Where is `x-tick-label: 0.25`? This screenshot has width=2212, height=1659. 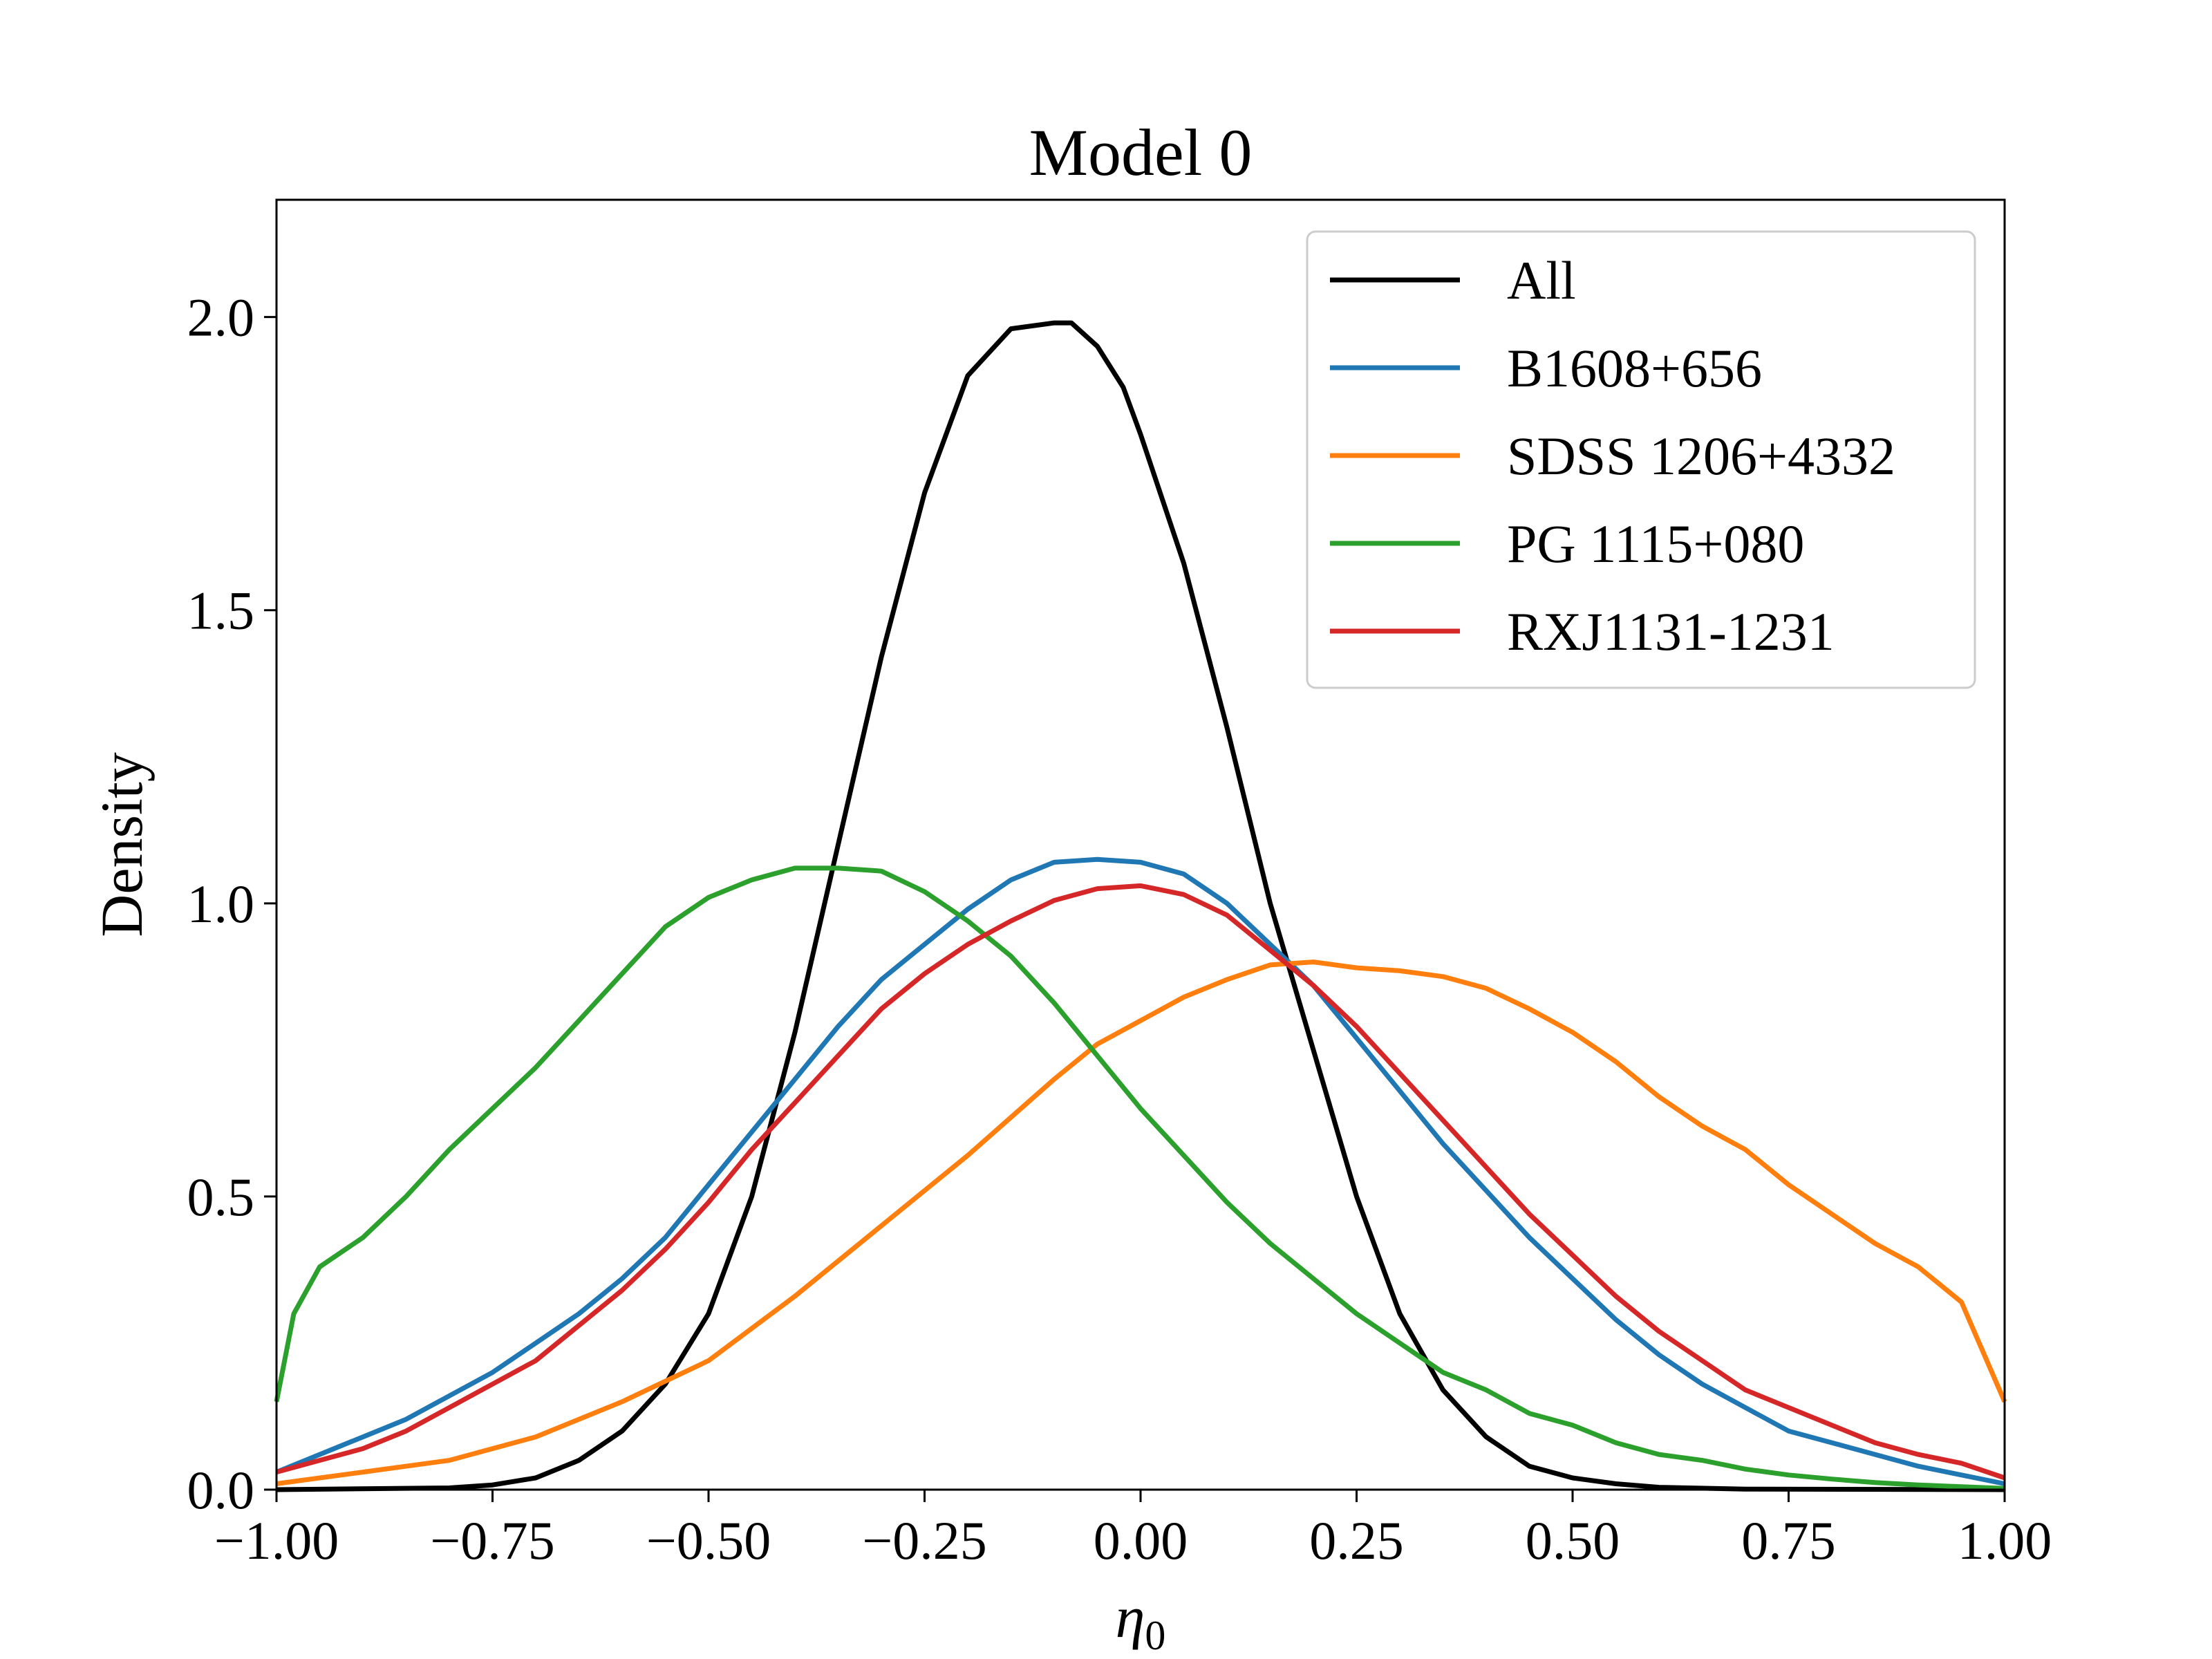
x-tick-label: 0.25 is located at coordinates (1356, 1540).